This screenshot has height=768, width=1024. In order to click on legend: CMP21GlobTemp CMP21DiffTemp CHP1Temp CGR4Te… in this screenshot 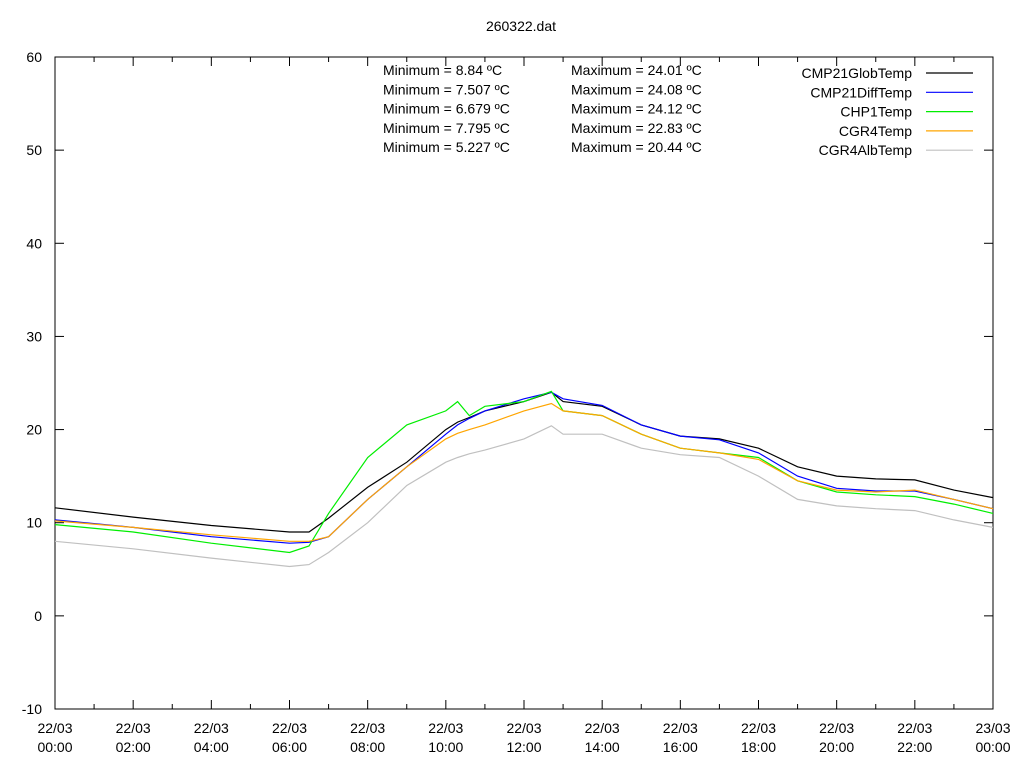, I will do `click(887, 111)`.